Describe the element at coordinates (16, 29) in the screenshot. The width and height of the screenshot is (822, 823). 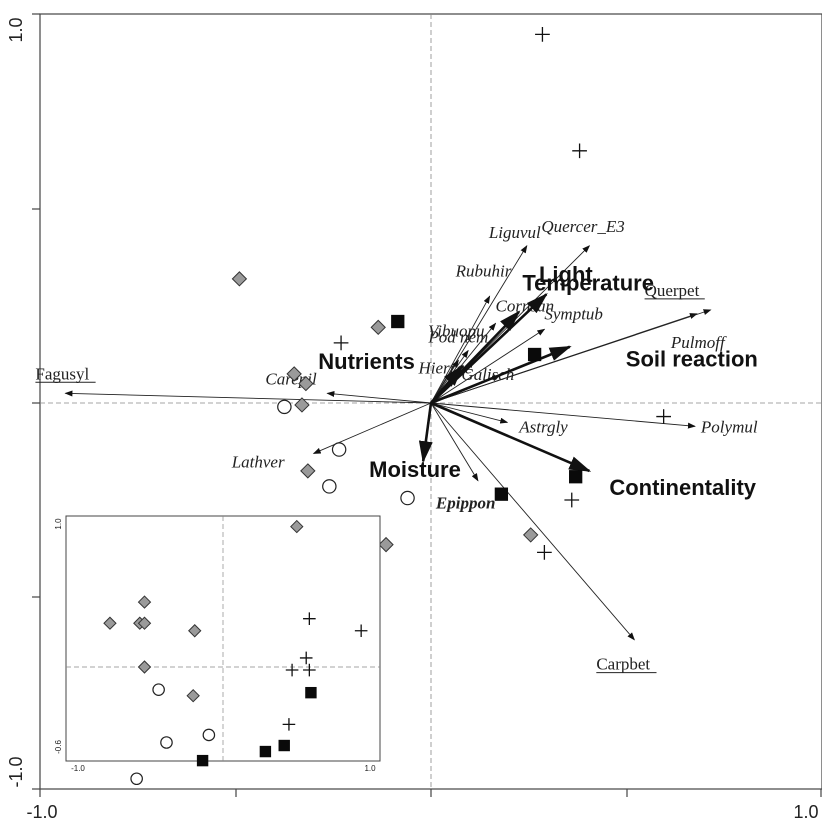
I see `y-tick-label-max: 1.0` at that location.